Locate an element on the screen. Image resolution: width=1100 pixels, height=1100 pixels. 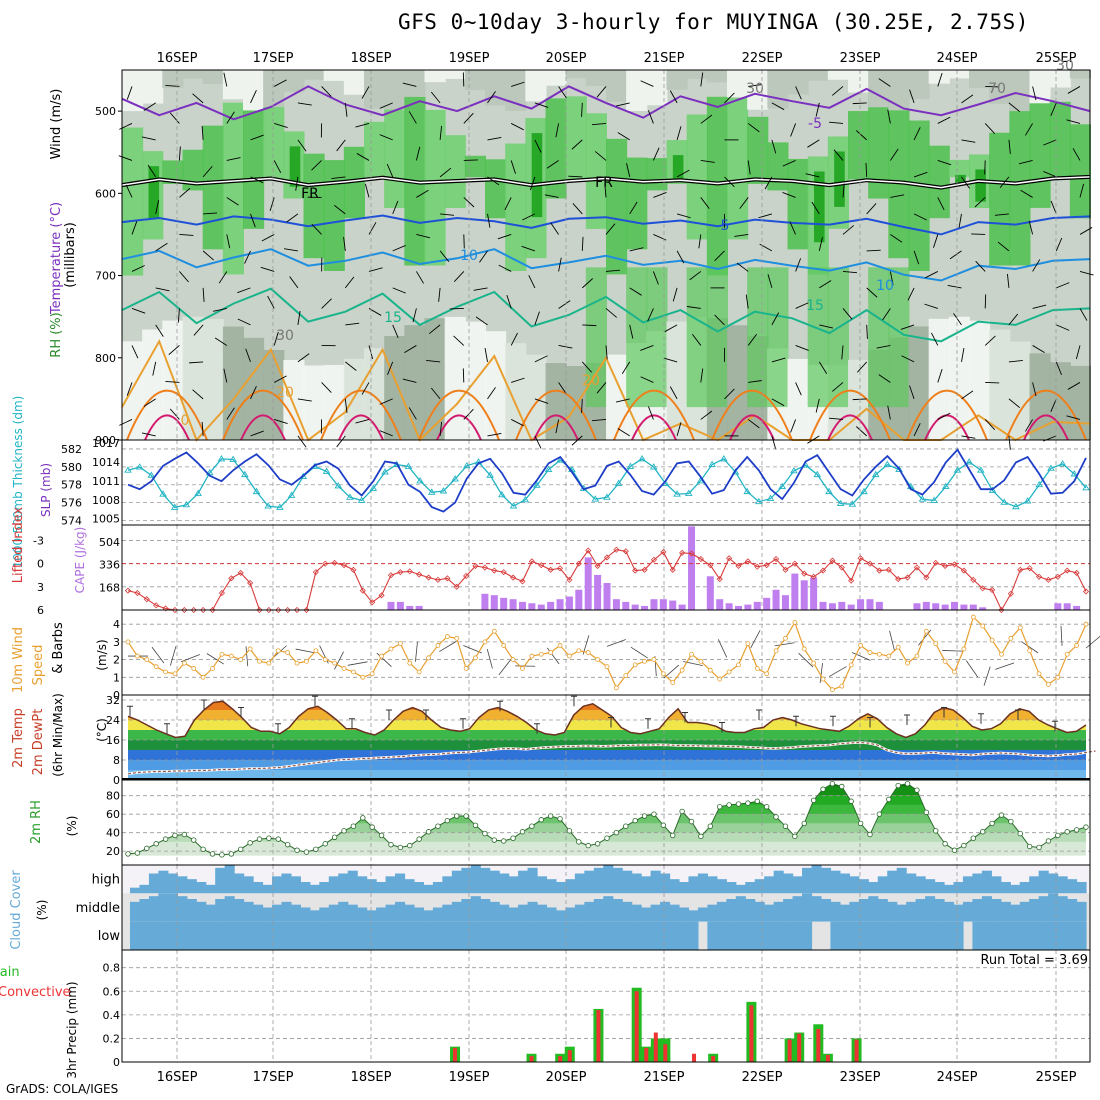
contour-annotation: 30 is located at coordinates (755, 89).